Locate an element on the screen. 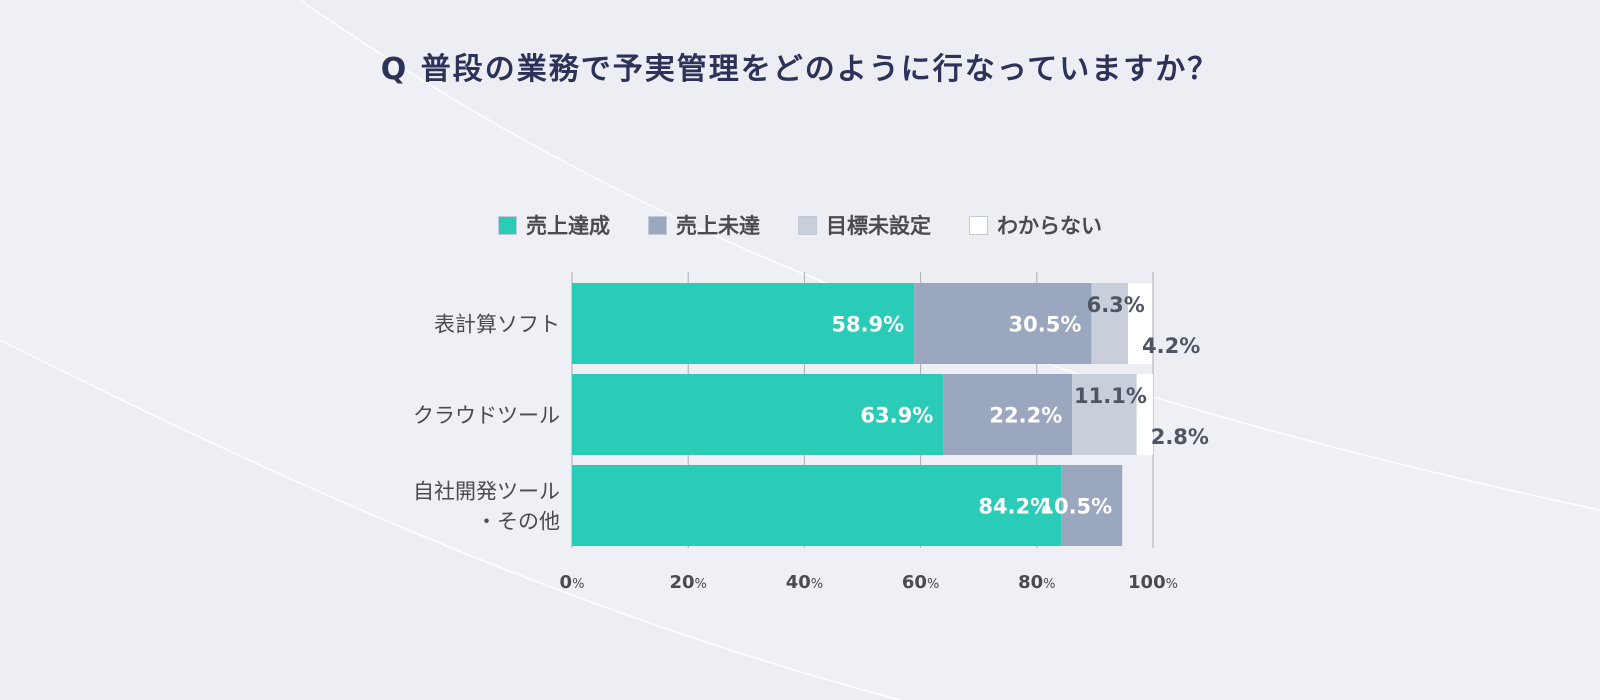 This screenshot has height=700, width=1600. category-label: クラウドツール is located at coordinates (486, 416).